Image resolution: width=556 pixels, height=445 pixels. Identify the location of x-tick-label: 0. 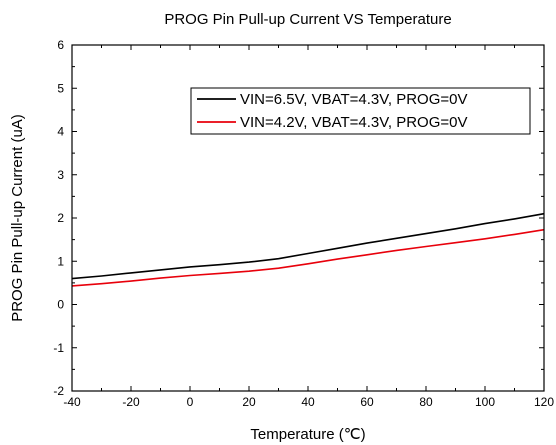
(190, 402).